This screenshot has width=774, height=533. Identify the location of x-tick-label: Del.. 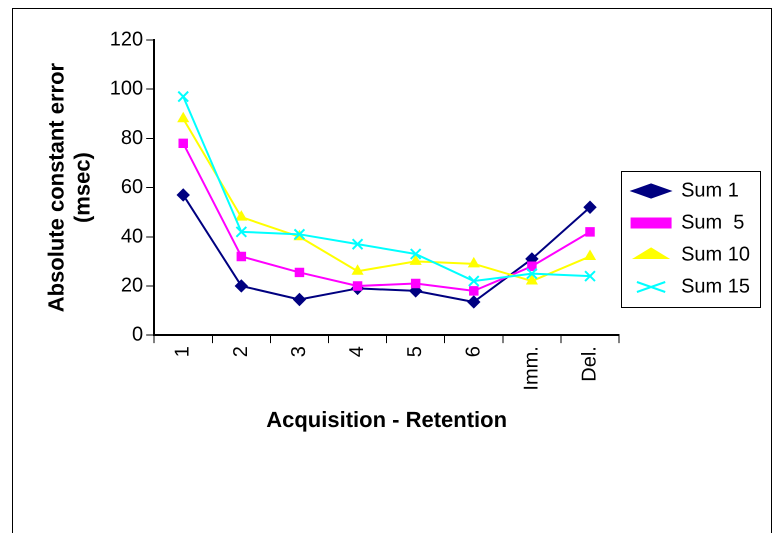
(589, 364).